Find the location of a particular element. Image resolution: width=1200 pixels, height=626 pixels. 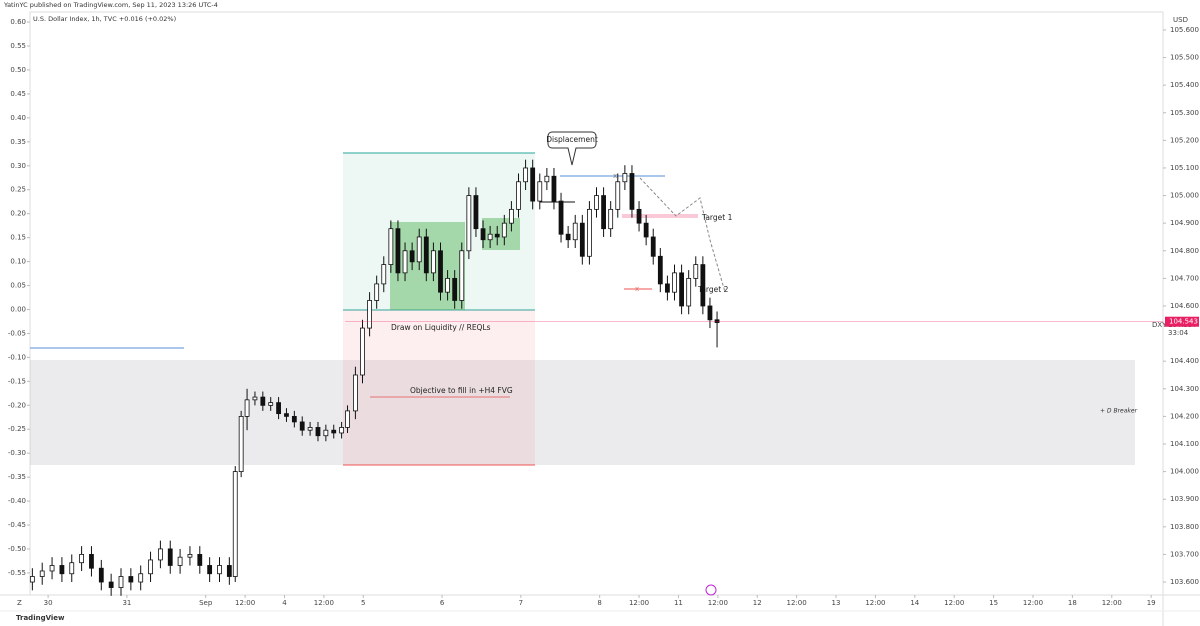

x-tick-label: 8 is located at coordinates (599, 603).